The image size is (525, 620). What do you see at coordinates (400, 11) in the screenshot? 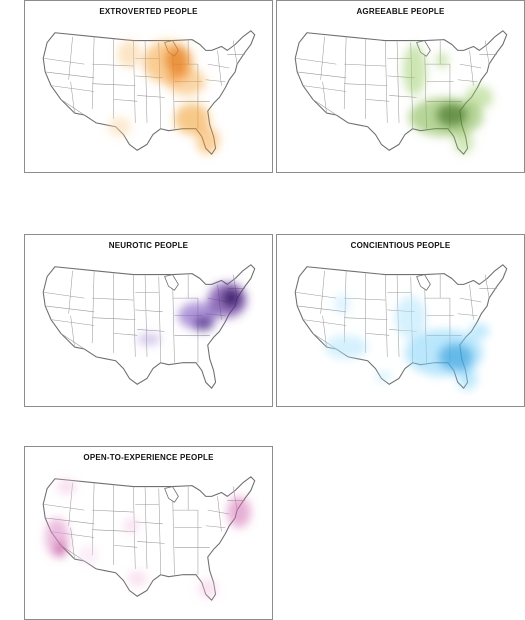
I see `panel-title: AGREEABLE PEOPLE` at bounding box center [400, 11].